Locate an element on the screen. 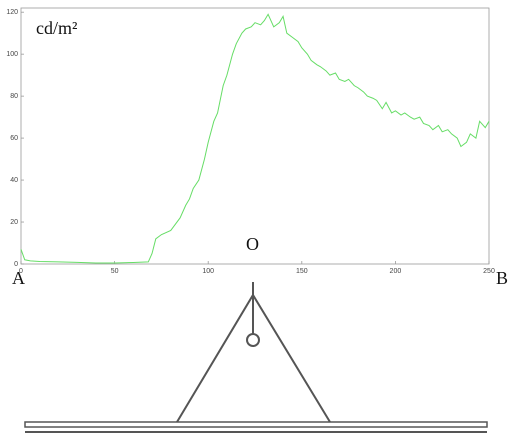 The image size is (512, 436). label-a: A is located at coordinates (18, 278).